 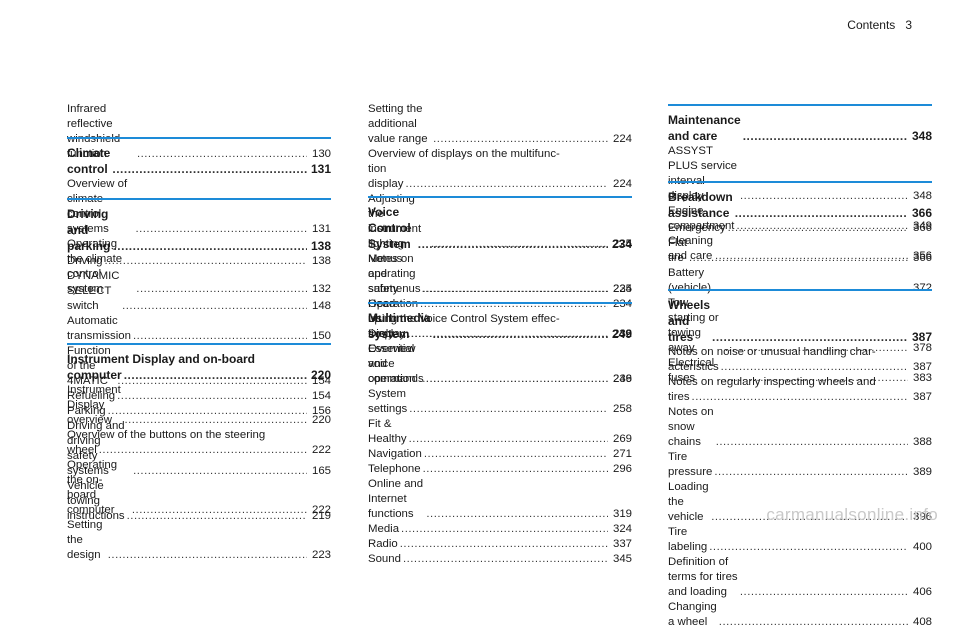 I want to click on toc-entry-page: 349, so click(x=922, y=226).